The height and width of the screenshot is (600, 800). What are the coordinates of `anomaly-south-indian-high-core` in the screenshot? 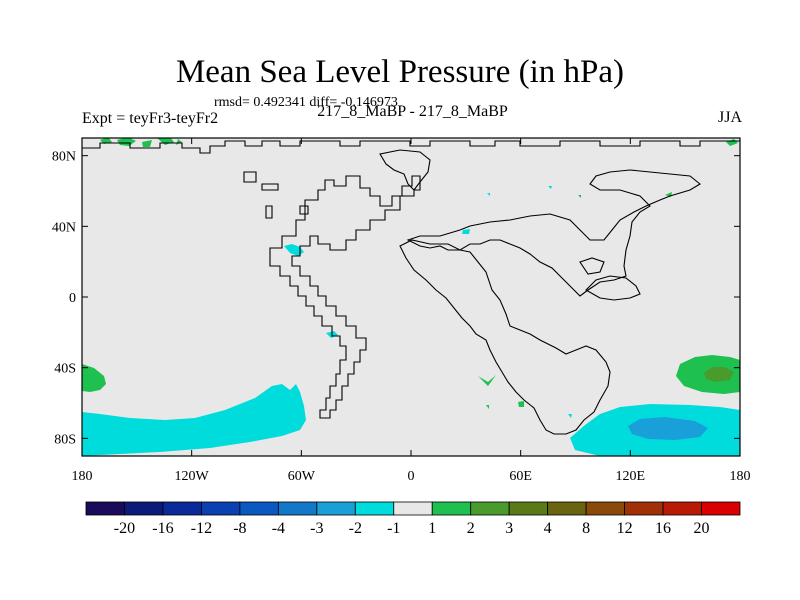 It's located at (719, 374).